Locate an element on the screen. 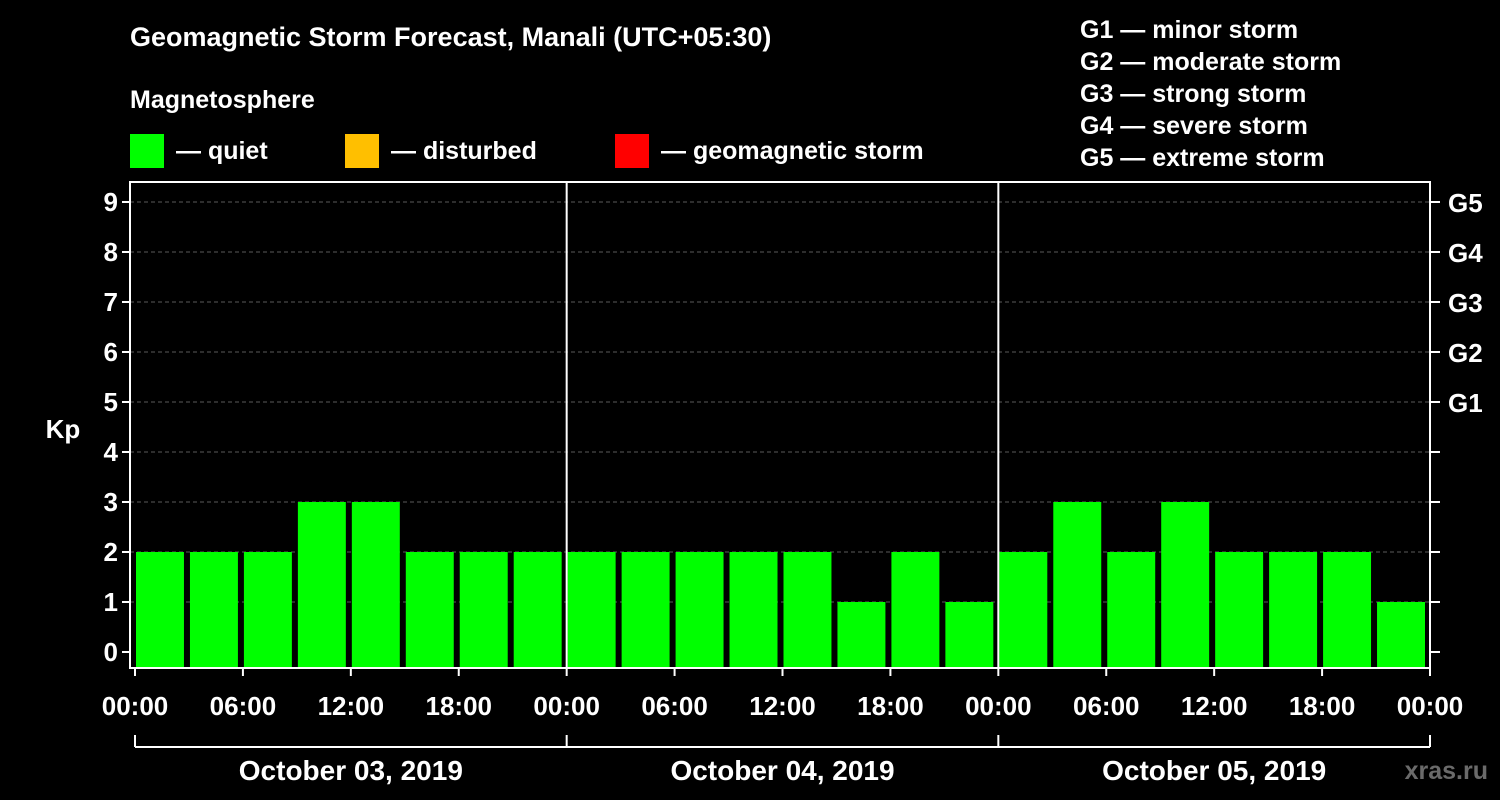 This screenshot has width=1500, height=800. g-axis-label: G4 is located at coordinates (1465, 253).